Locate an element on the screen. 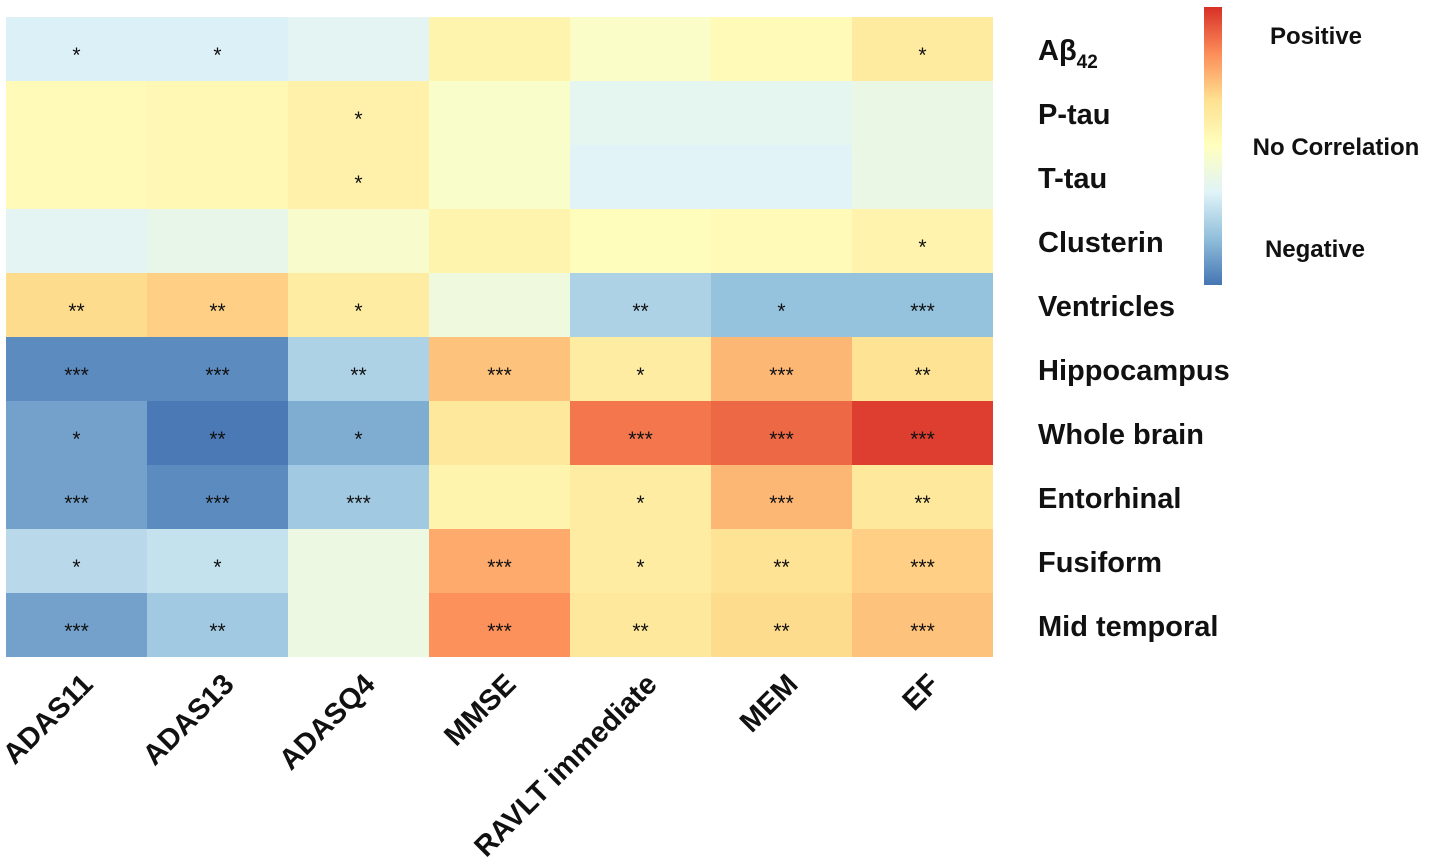 The width and height of the screenshot is (1430, 860). significance-marker-r0-c6: * is located at coordinates (922, 55).